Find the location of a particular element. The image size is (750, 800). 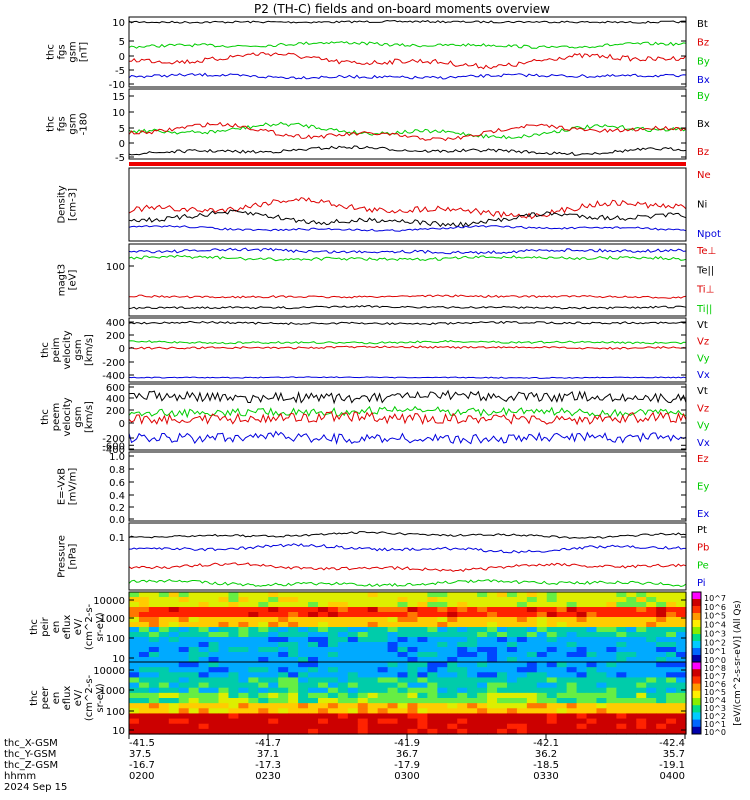

series-line-By is located at coordinates (407, 45).